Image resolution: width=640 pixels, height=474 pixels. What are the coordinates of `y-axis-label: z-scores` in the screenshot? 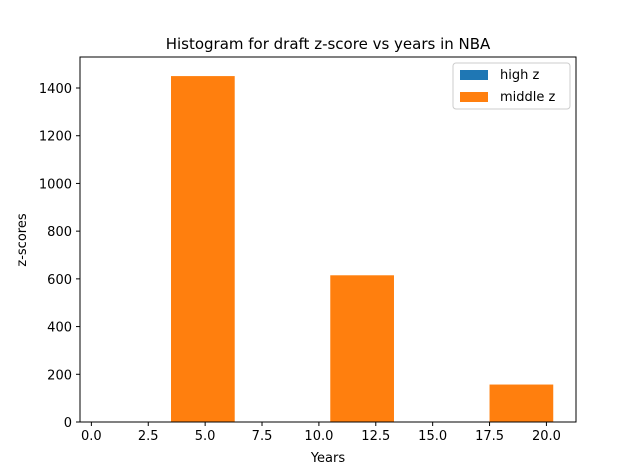 It's located at (22, 239).